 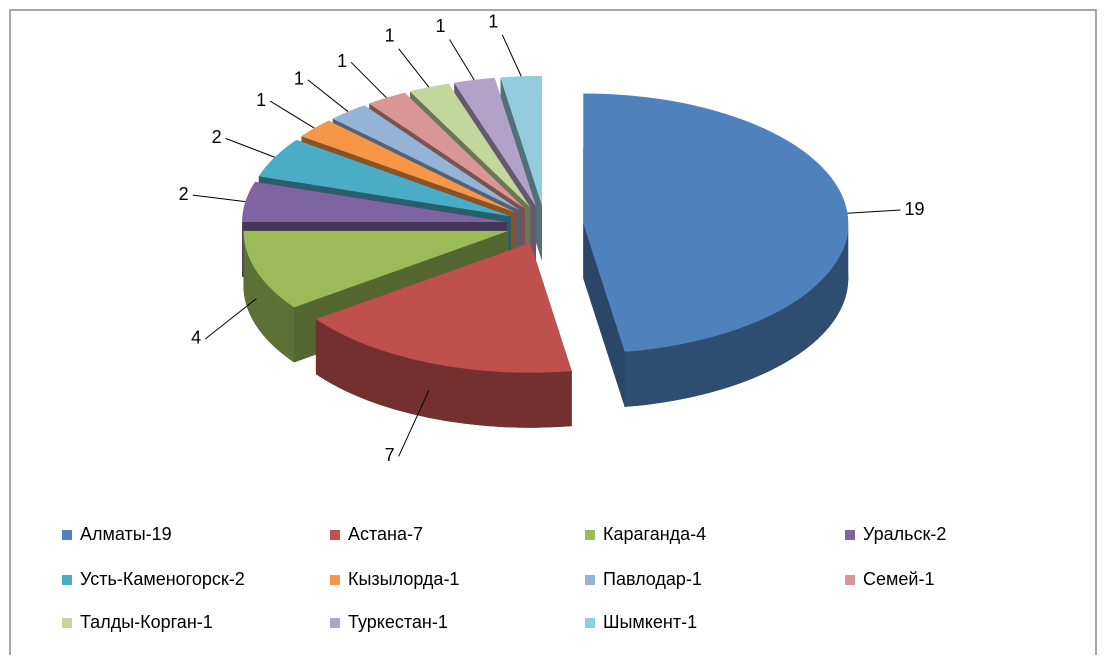 What do you see at coordinates (196, 338) in the screenshot?
I see `data-label: 4` at bounding box center [196, 338].